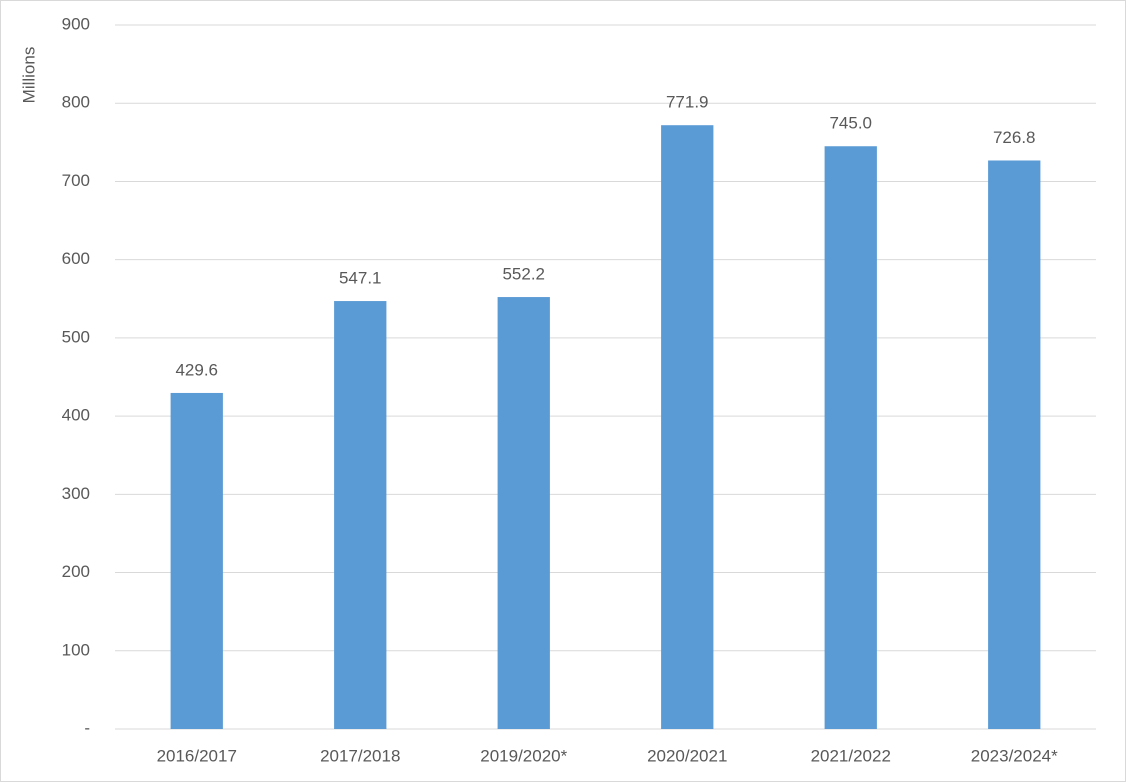 This screenshot has height=782, width=1126. What do you see at coordinates (76, 649) in the screenshot?
I see `y-tick-label: 100` at bounding box center [76, 649].